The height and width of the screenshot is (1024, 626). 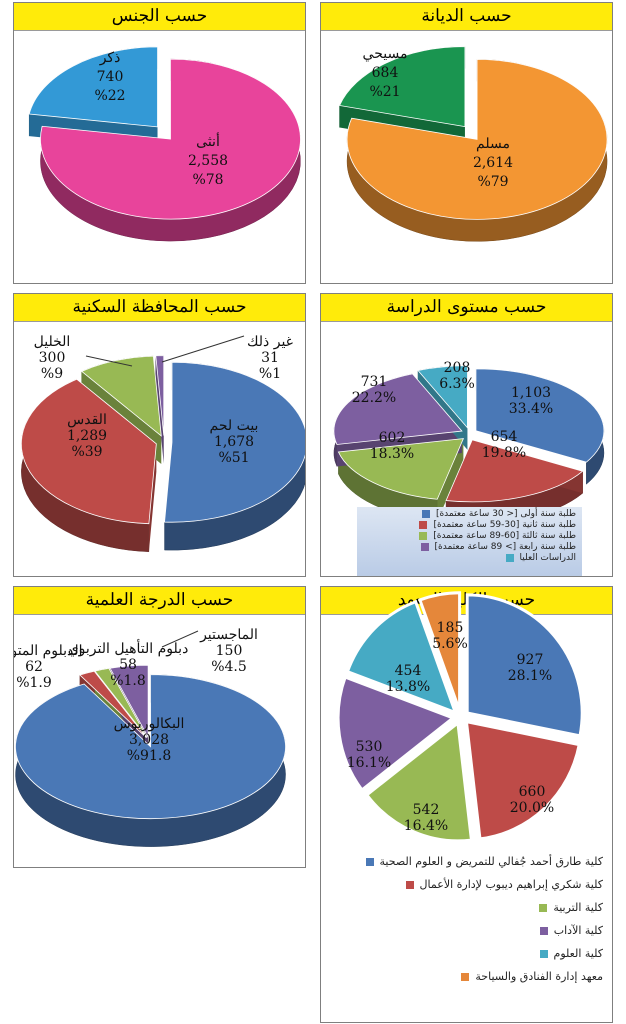 What do you see at coordinates (504, 525) in the screenshot?
I see `legend-label: طلبة سنة ثانية [30-59 ساعة معتمدة]` at bounding box center [504, 525].